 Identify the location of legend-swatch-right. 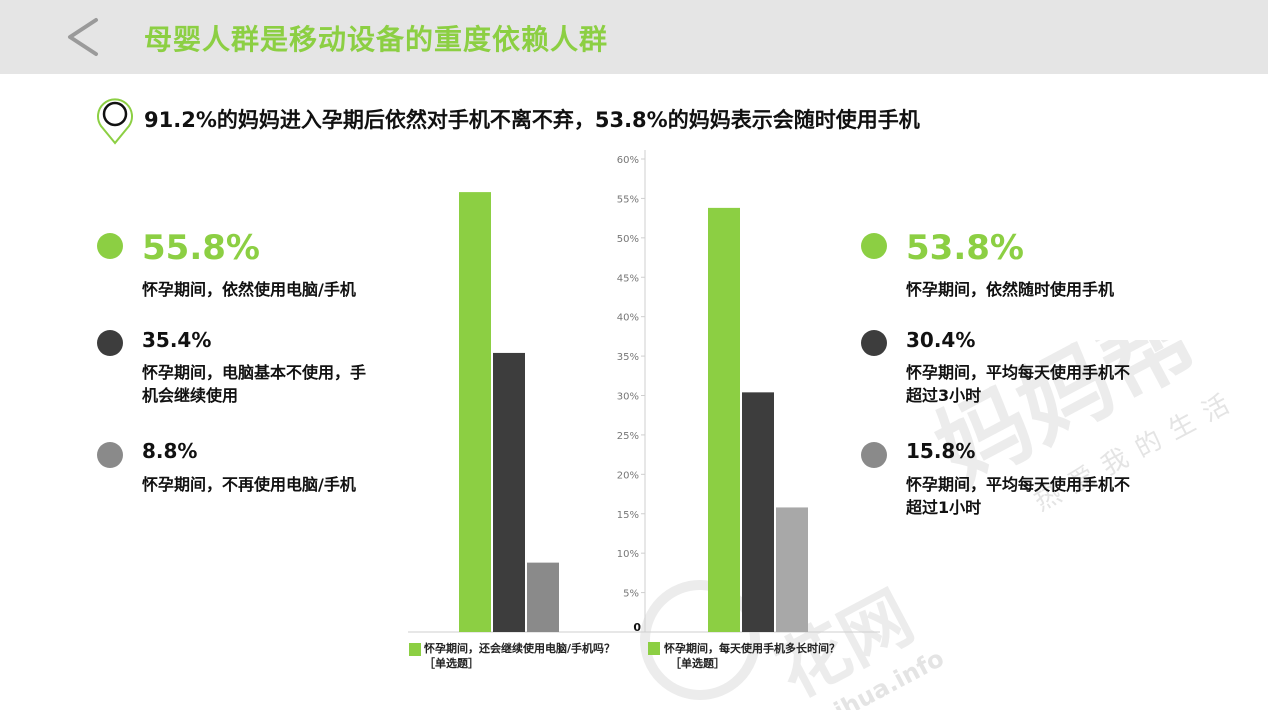
(654, 648).